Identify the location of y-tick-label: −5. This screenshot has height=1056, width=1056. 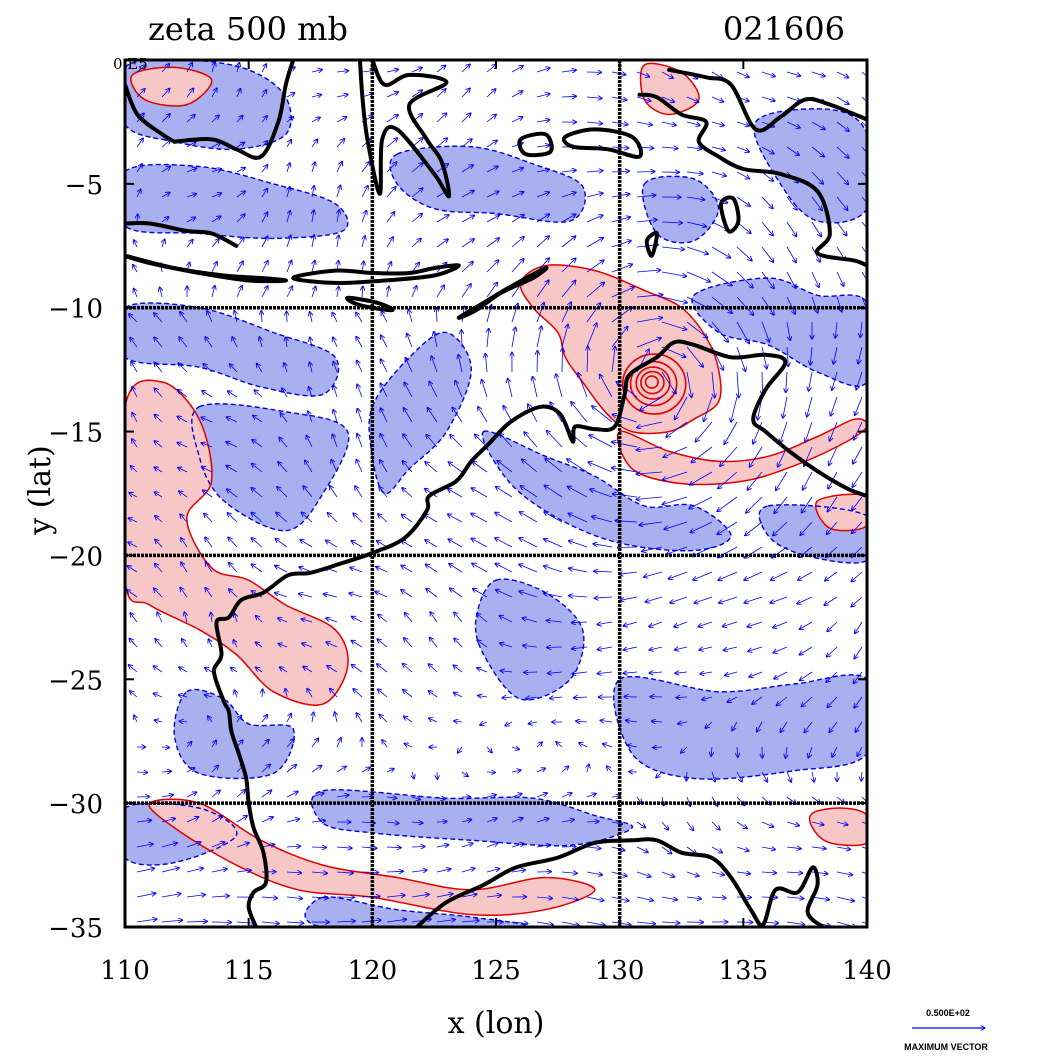
(84, 186).